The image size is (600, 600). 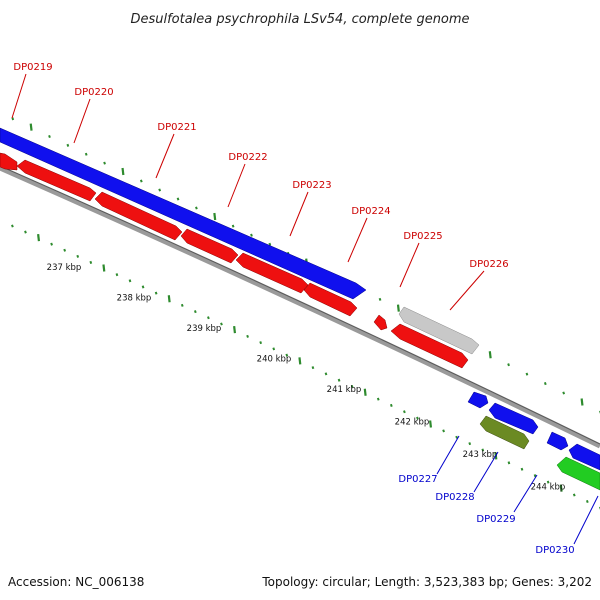 What do you see at coordinates (429, 346) in the screenshot?
I see `gene-DP0226-feature` at bounding box center [429, 346].